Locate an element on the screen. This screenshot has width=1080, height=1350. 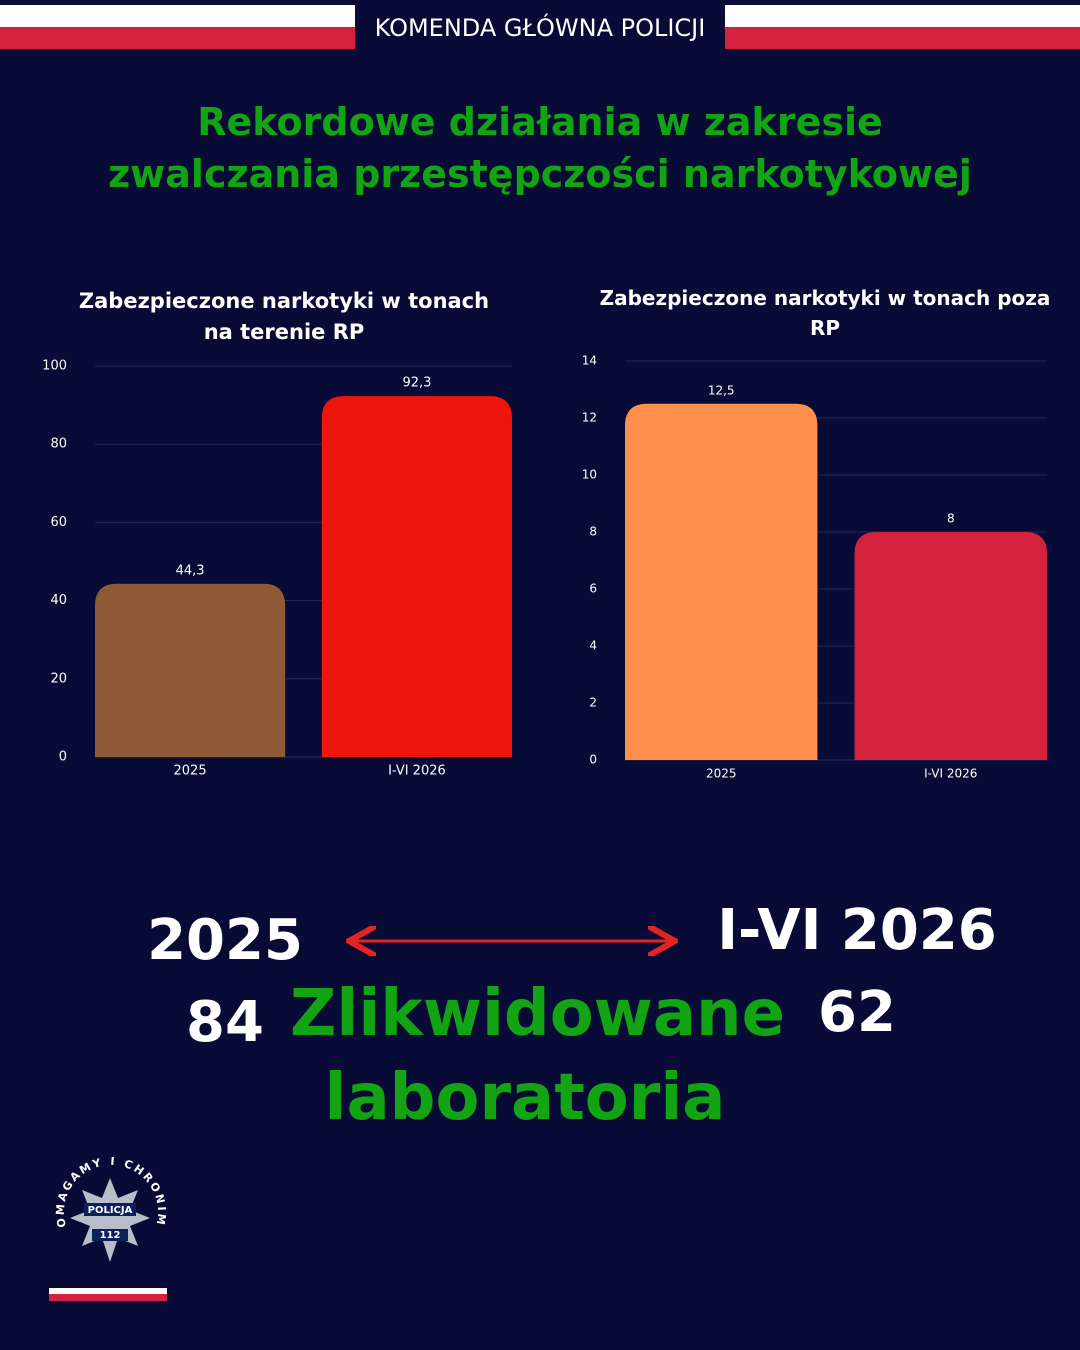
y-tick-label: 100 is located at coordinates (54, 366).